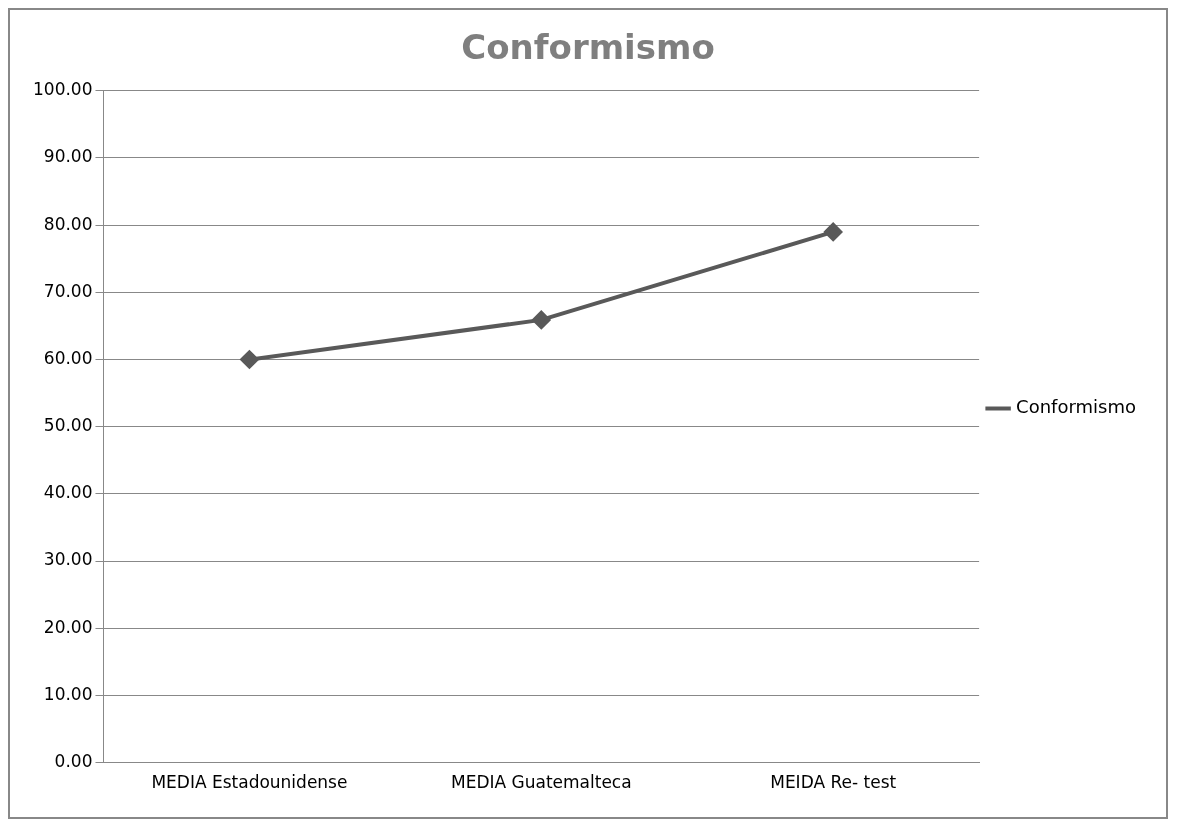  I want to click on y-tick-label: 30.00, so click(68, 559).